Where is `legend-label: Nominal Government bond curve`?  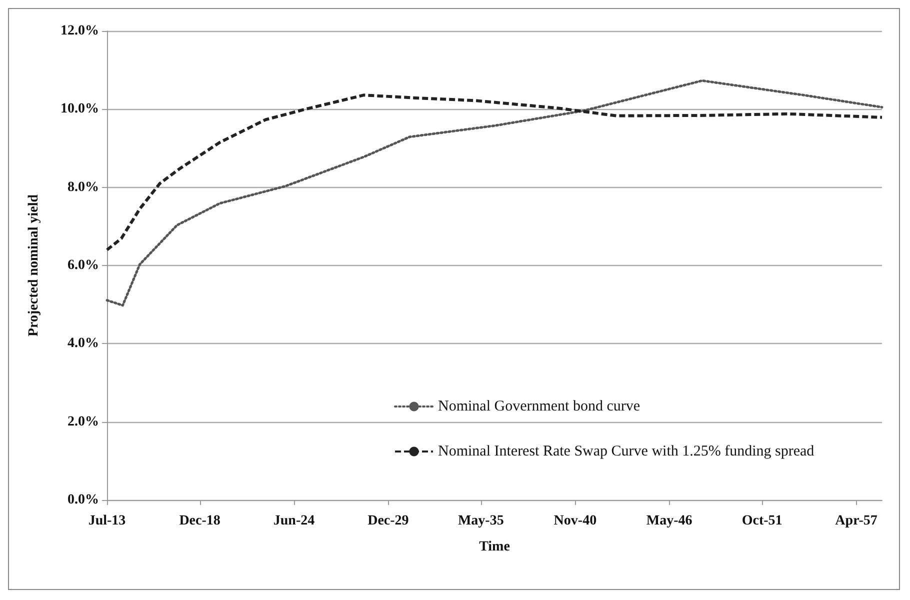
legend-label: Nominal Government bond curve is located at coordinates (539, 406).